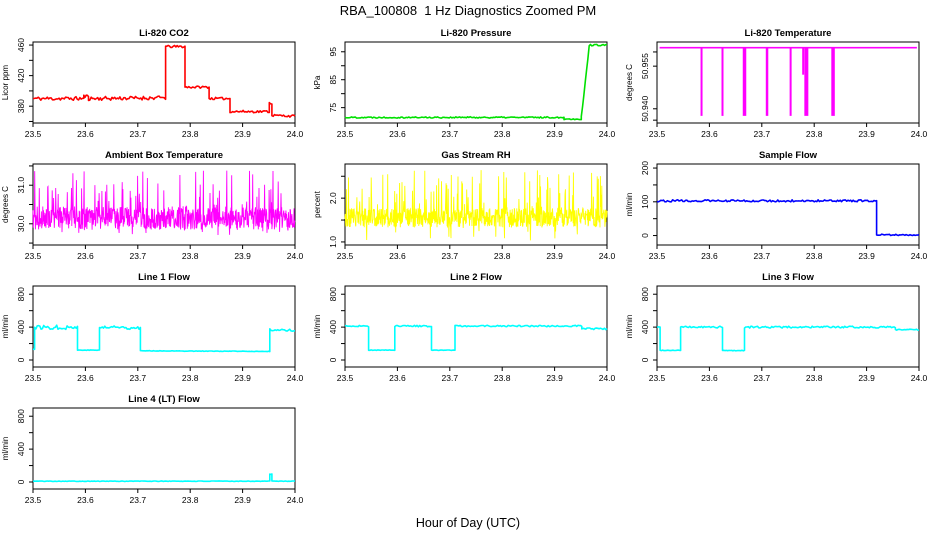  I want to click on chart-title: Li-820 CO2, so click(164, 33).